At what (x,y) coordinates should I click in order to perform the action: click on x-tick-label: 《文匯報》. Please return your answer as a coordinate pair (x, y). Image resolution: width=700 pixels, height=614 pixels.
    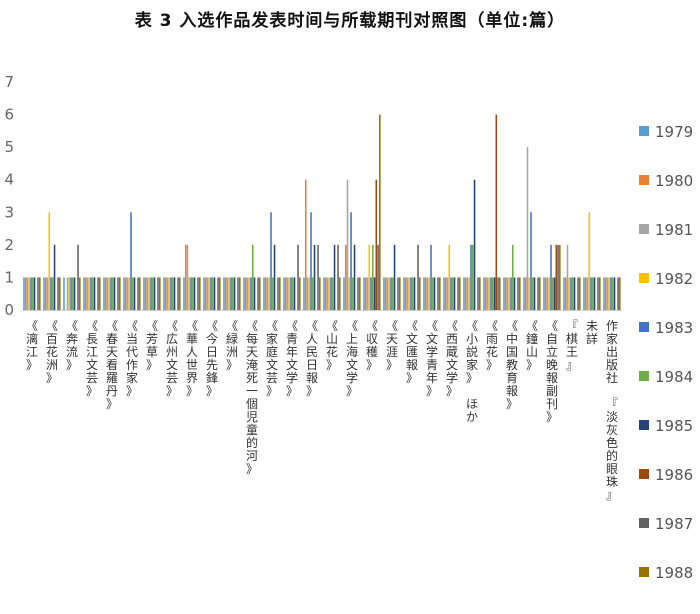
    Looking at the image, I should click on (412, 352).